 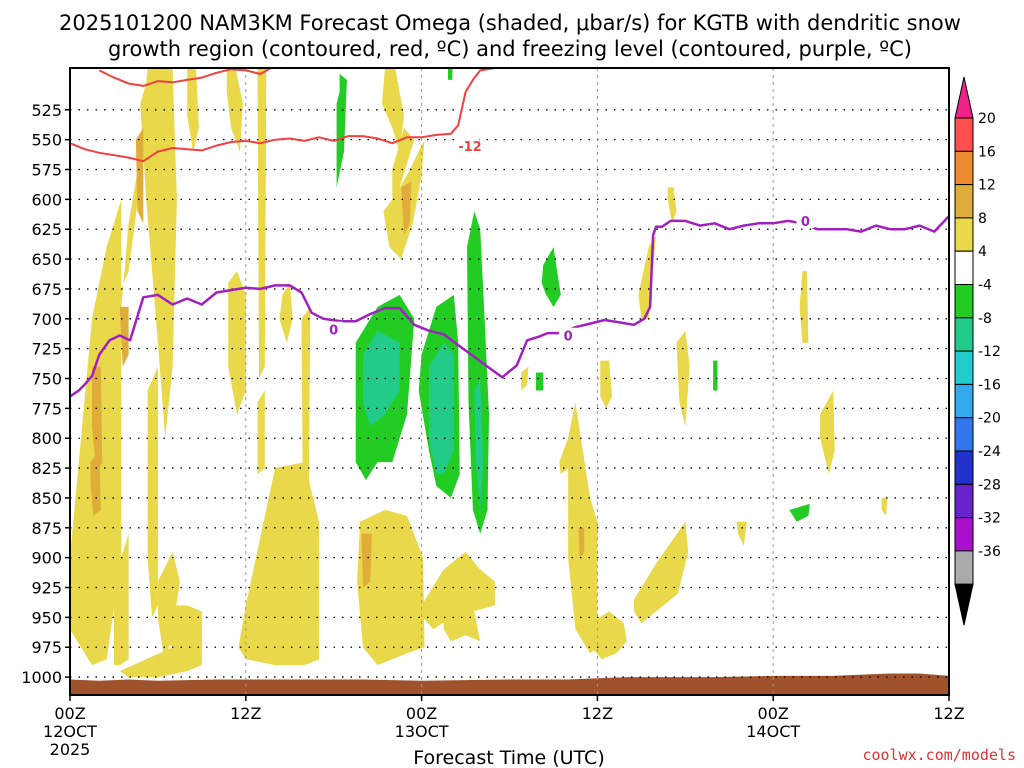 What do you see at coordinates (773, 731) in the screenshot?
I see `x-tick-date-48: 14OCT` at bounding box center [773, 731].